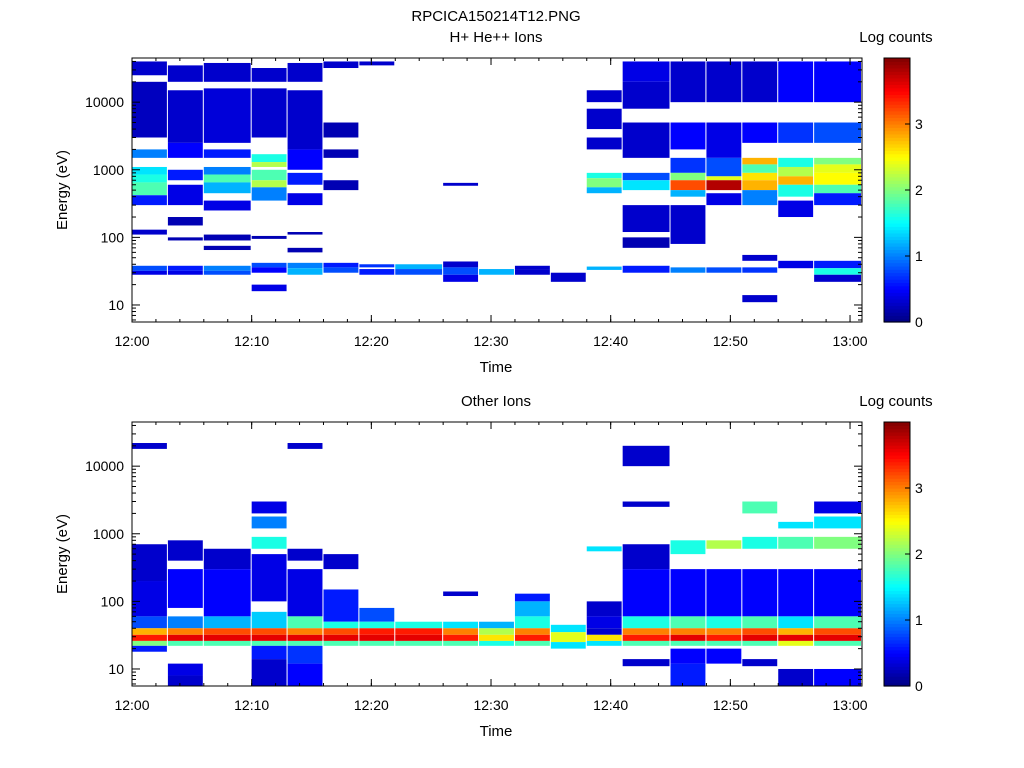 Image resolution: width=1024 pixels, height=768 pixels. I want to click on colorbar-tick-label: 0, so click(919, 686).